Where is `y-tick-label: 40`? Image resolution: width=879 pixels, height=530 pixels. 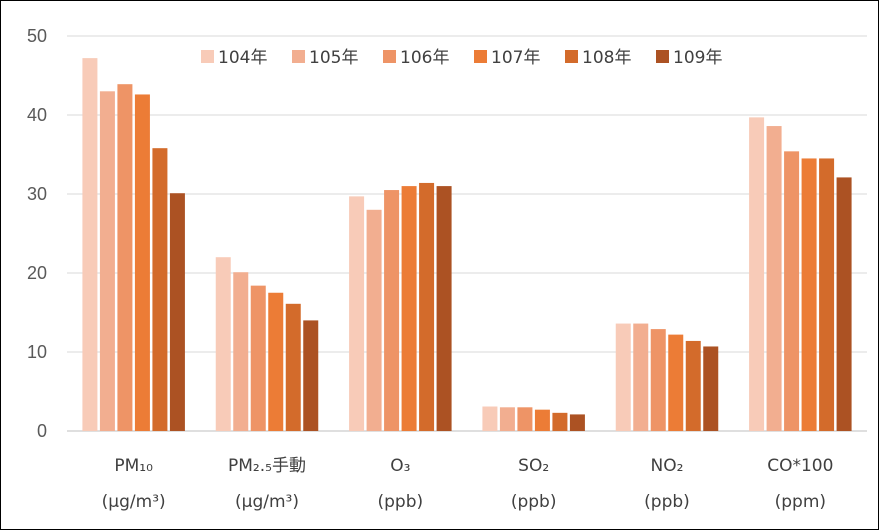
y-tick-label: 40 is located at coordinates (37, 115).